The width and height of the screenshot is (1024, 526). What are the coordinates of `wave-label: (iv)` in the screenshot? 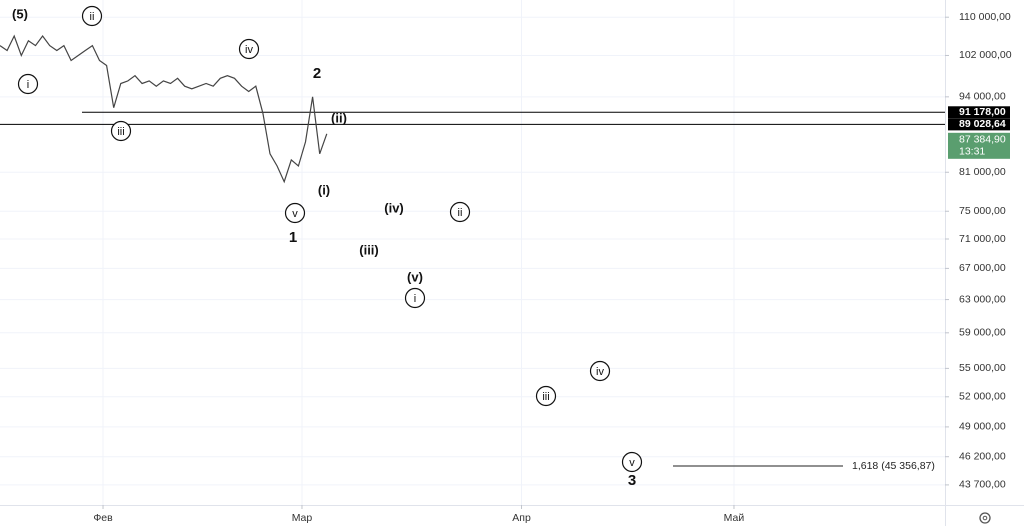 It's located at (394, 207).